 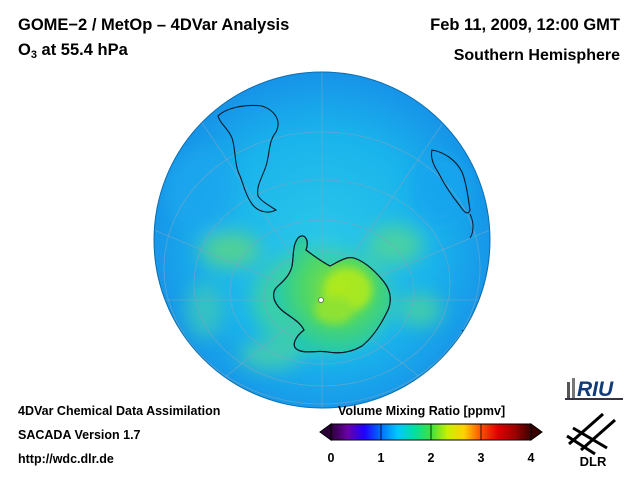 What do you see at coordinates (422, 411) in the screenshot?
I see `colorbar-title: Volume Mixing Ratio [ppmv]` at bounding box center [422, 411].